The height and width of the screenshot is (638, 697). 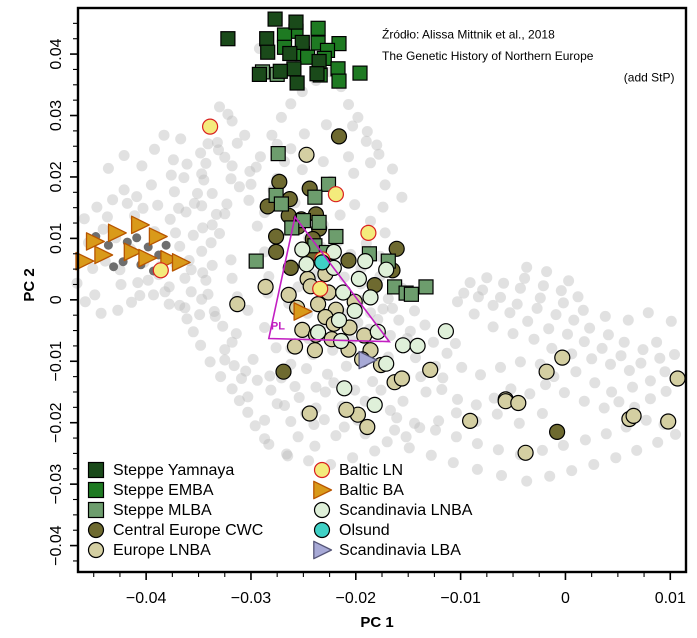 I want to click on point-baltic-ba, so click(x=95, y=241).